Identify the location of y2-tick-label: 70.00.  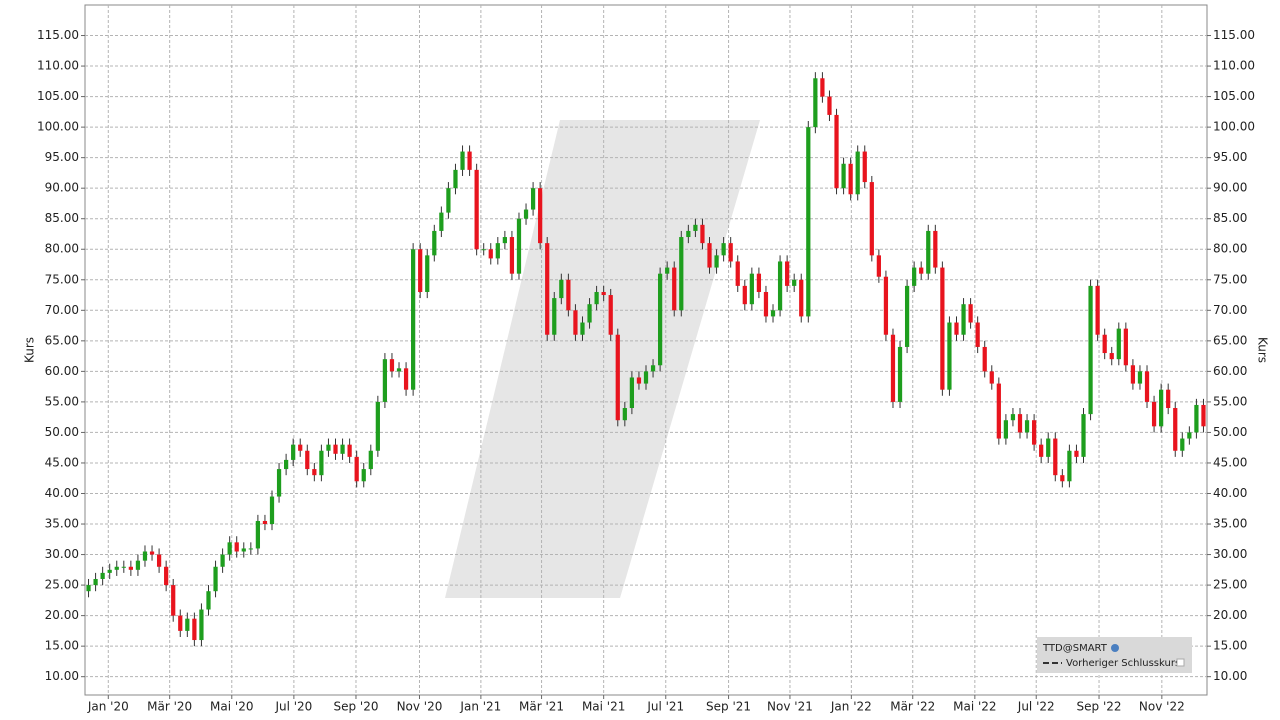
(1230, 310).